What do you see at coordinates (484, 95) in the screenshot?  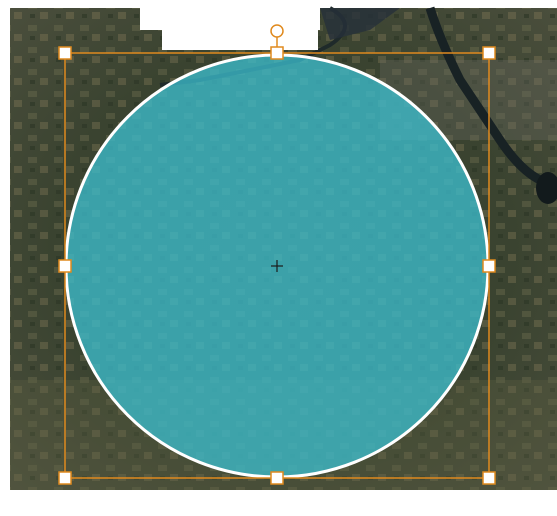 I see `river` at bounding box center [484, 95].